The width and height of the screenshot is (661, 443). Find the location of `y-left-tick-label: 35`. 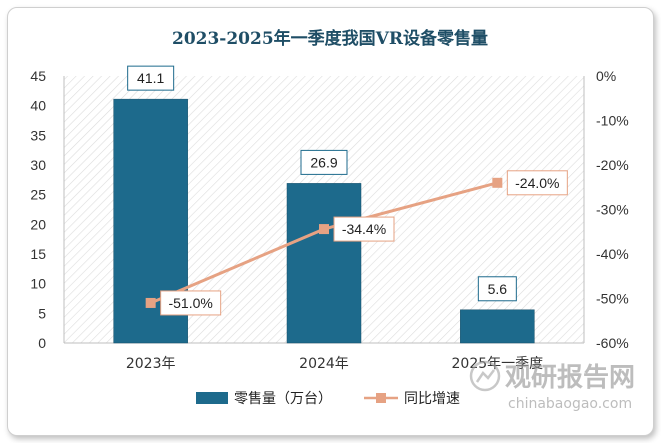

y-left-tick-label: 35 is located at coordinates (38, 135).